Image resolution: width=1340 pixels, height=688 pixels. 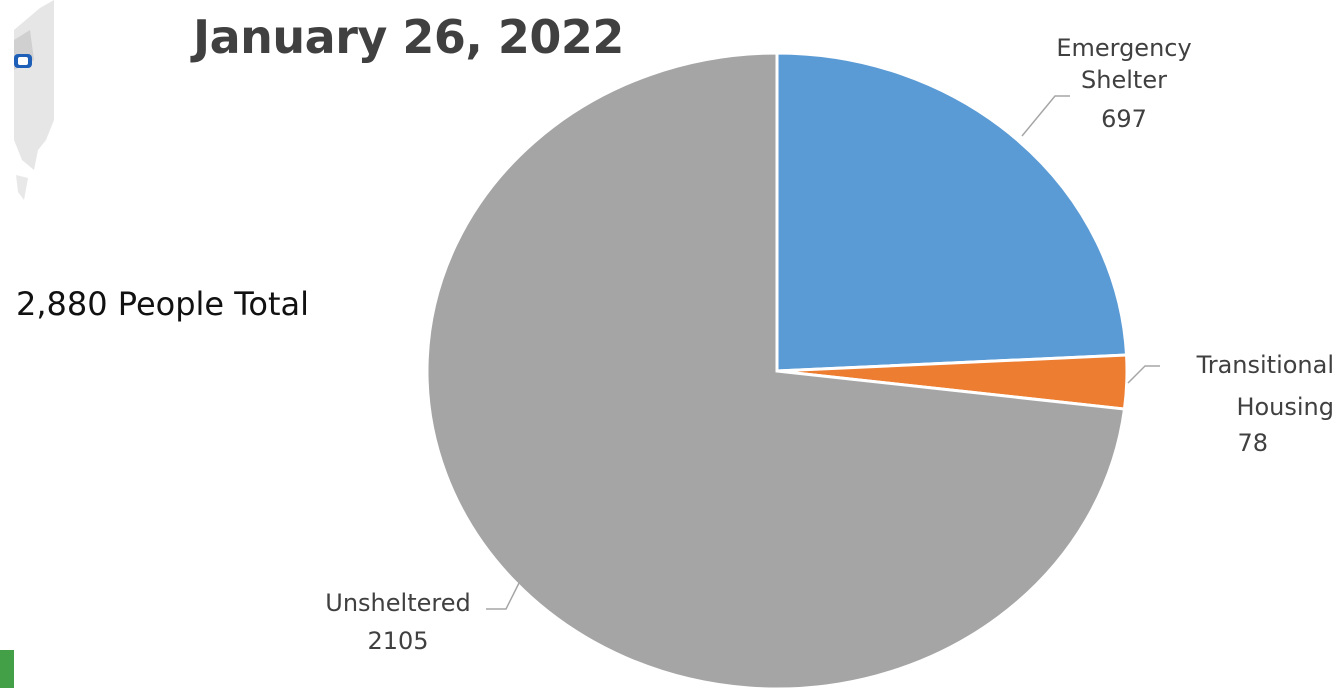 I want to click on chart-title: January 26, 2022, so click(x=408, y=37).